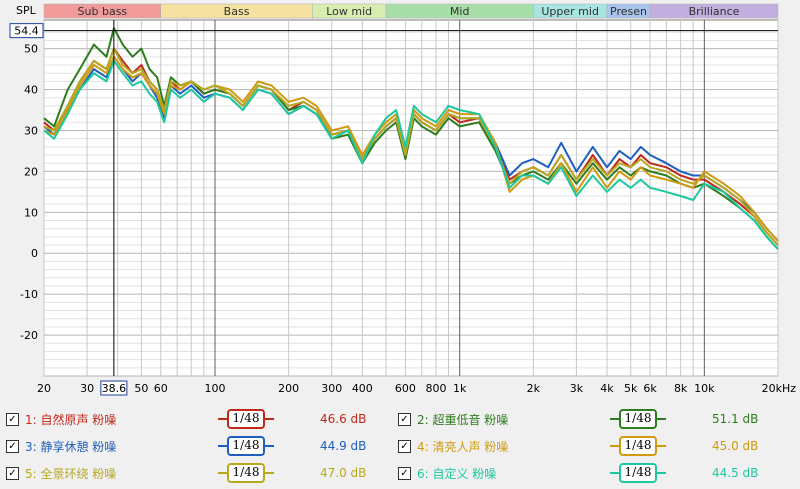  Describe the element at coordinates (735, 419) in the screenshot. I see `series-level-value: 51.1 dB` at that location.